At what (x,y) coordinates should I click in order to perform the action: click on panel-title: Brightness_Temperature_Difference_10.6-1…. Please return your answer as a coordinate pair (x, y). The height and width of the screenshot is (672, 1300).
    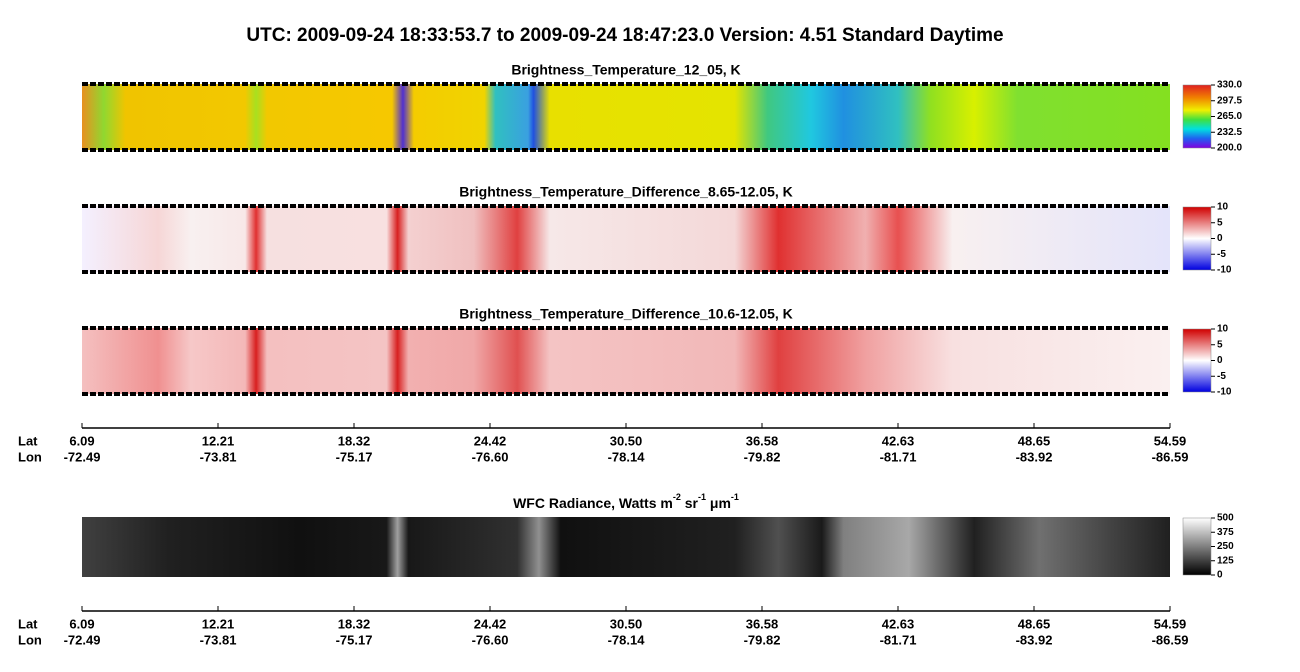
    Looking at the image, I should click on (626, 314).